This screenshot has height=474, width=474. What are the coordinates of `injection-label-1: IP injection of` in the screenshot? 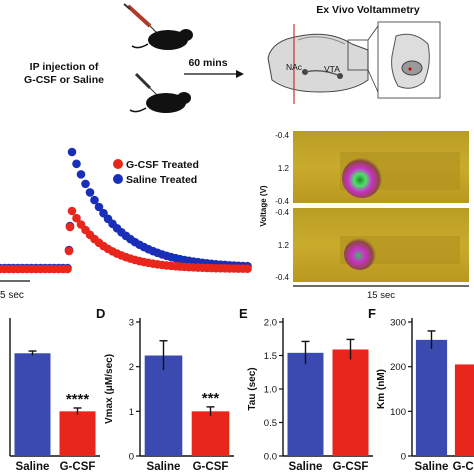 It's located at (64, 67).